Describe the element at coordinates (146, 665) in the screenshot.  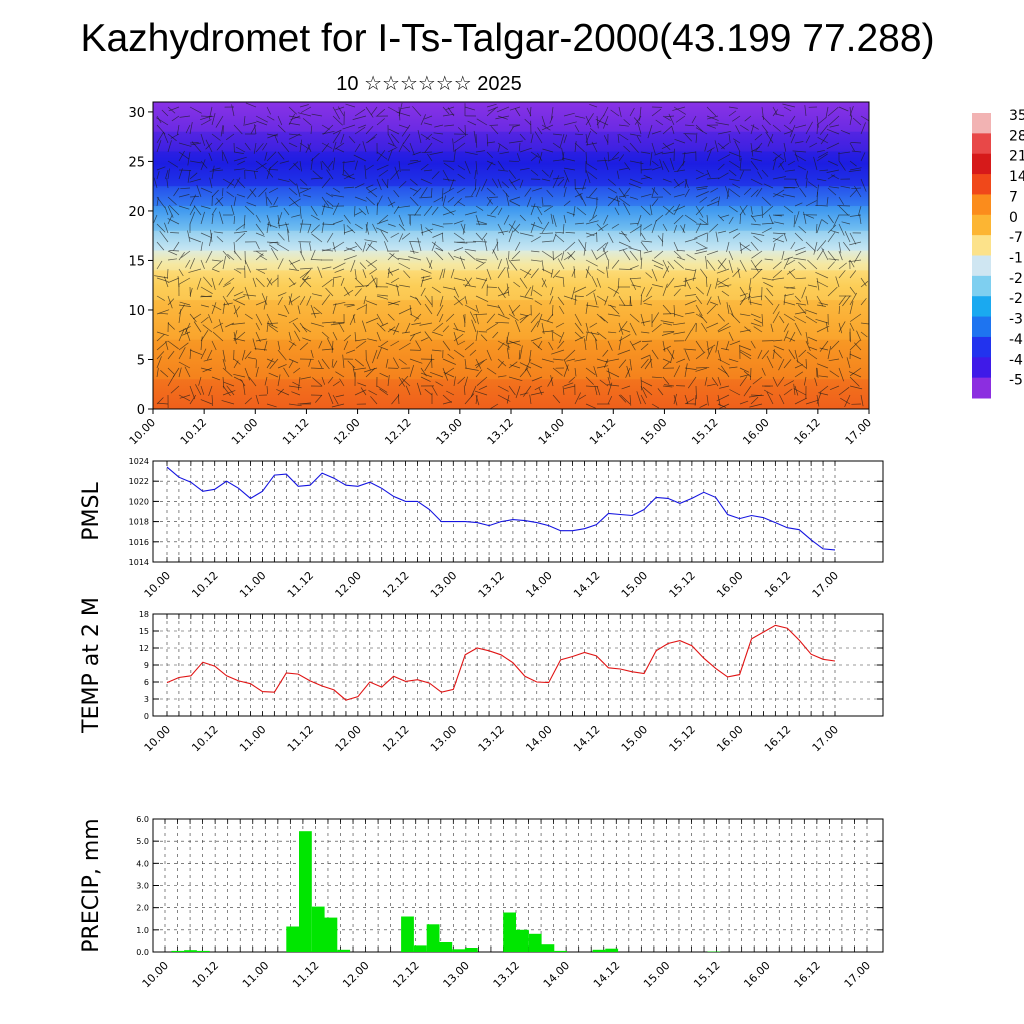
I see `y-tick-label: 9` at that location.